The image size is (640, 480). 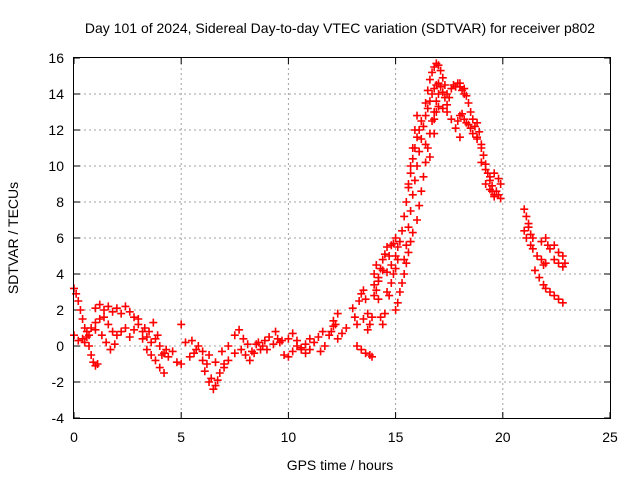 What do you see at coordinates (56, 130) in the screenshot?
I see `y-tick-label: 12` at bounding box center [56, 130].